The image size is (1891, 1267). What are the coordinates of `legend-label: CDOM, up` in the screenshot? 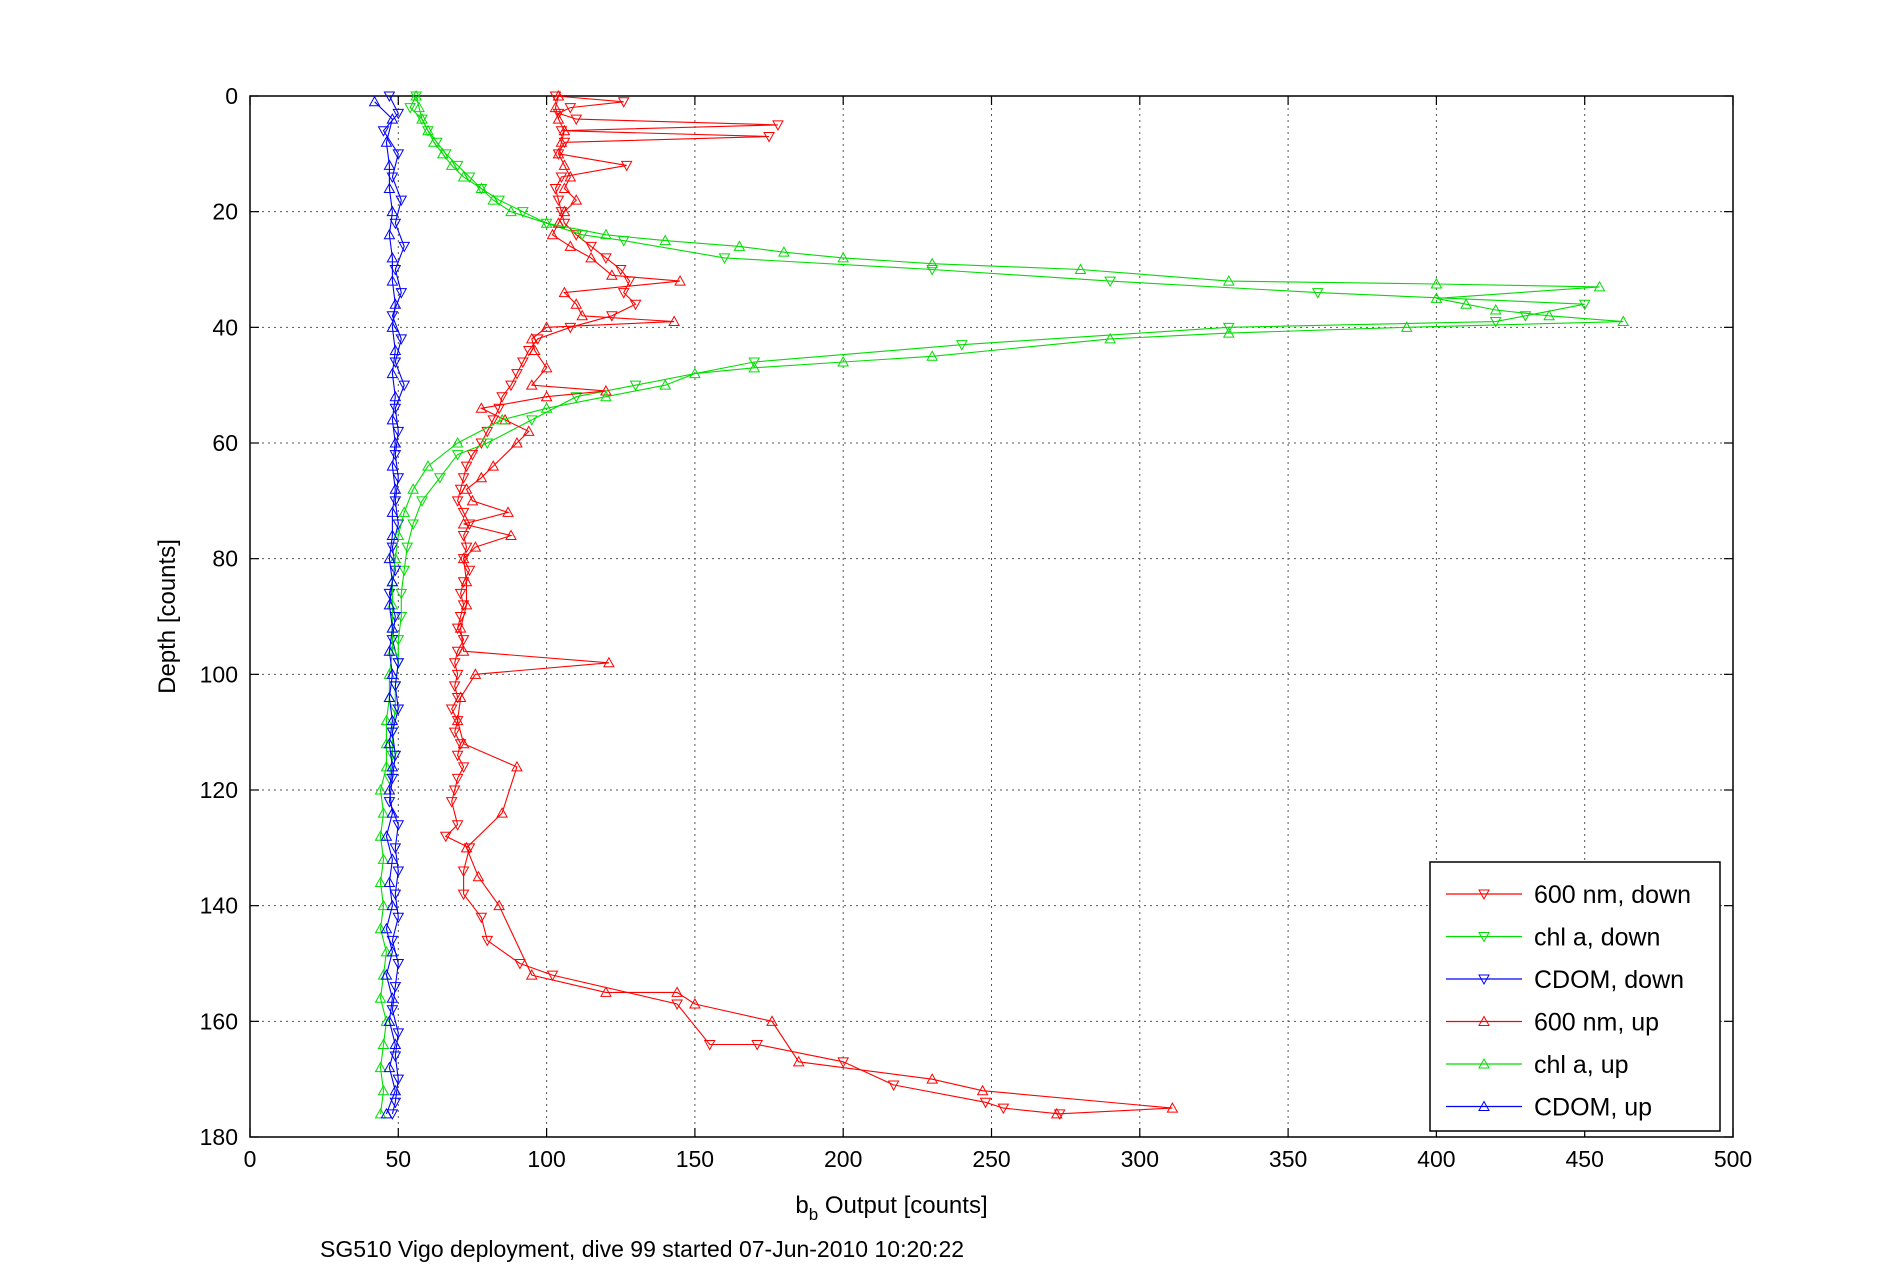 It's located at (1593, 1108).